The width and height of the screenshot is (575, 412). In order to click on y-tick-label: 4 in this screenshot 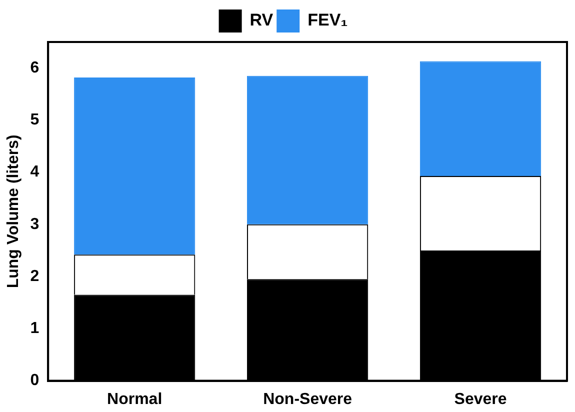, I will do `click(35, 172)`.